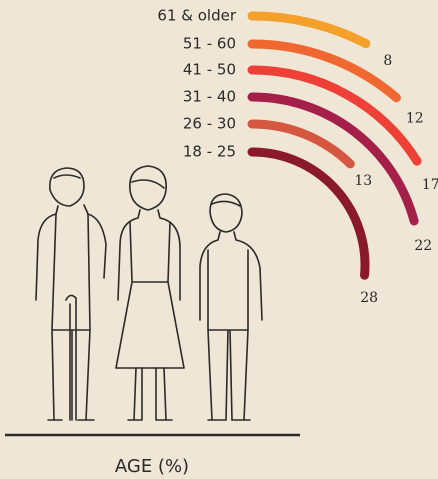 Image resolution: width=438 pixels, height=479 pixels. What do you see at coordinates (152, 466) in the screenshot?
I see `chart-title: AGE (%)` at bounding box center [152, 466].